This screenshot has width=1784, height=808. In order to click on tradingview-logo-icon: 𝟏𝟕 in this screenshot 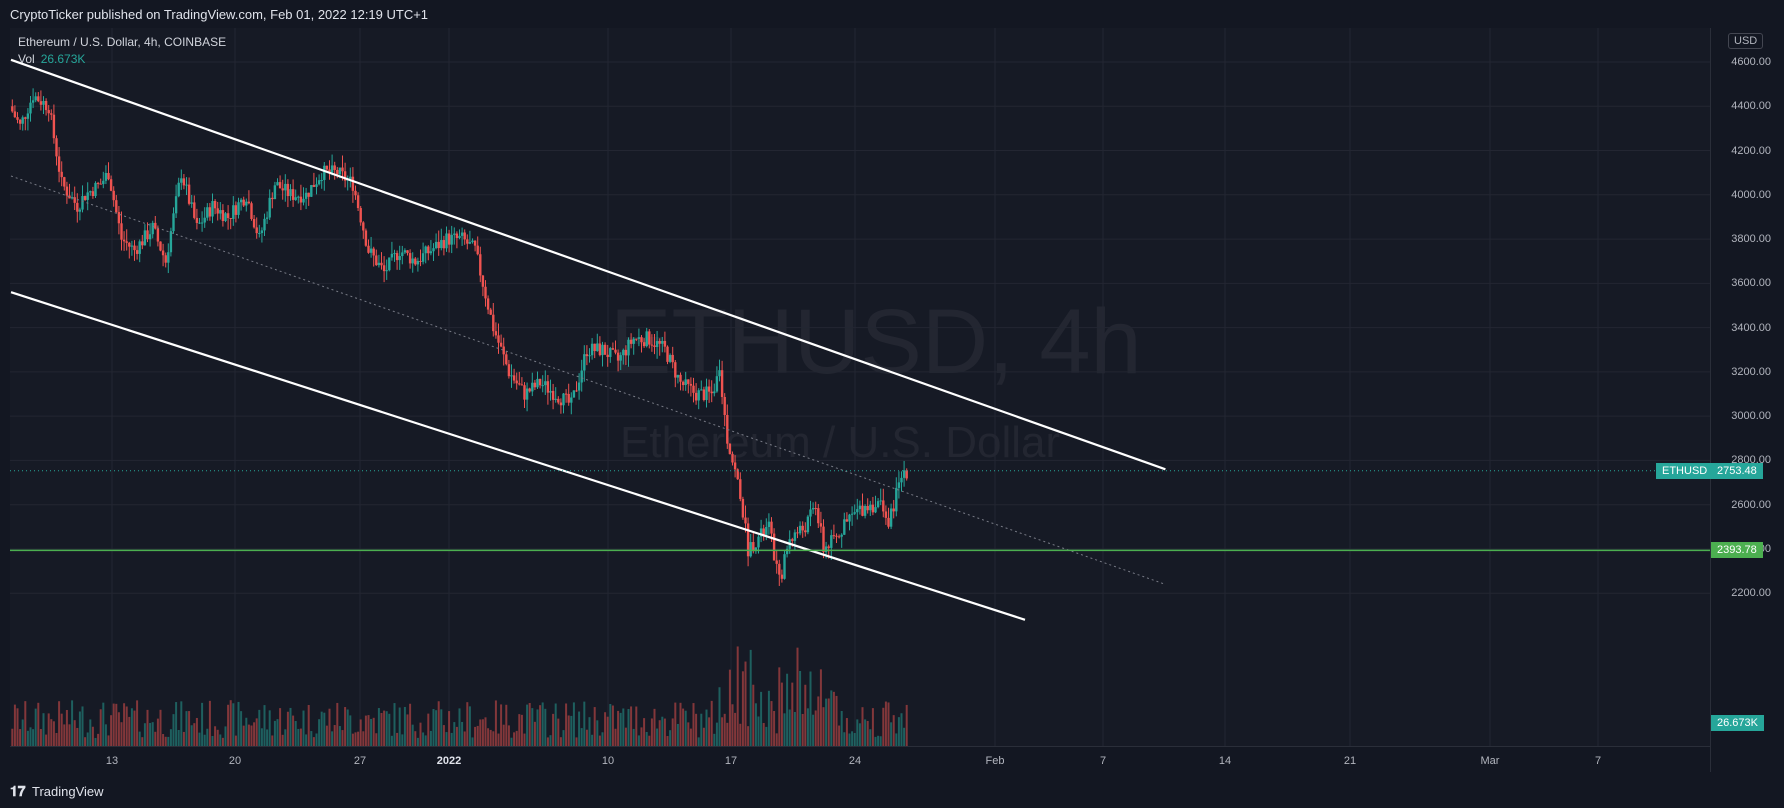, I will do `click(18, 791)`.